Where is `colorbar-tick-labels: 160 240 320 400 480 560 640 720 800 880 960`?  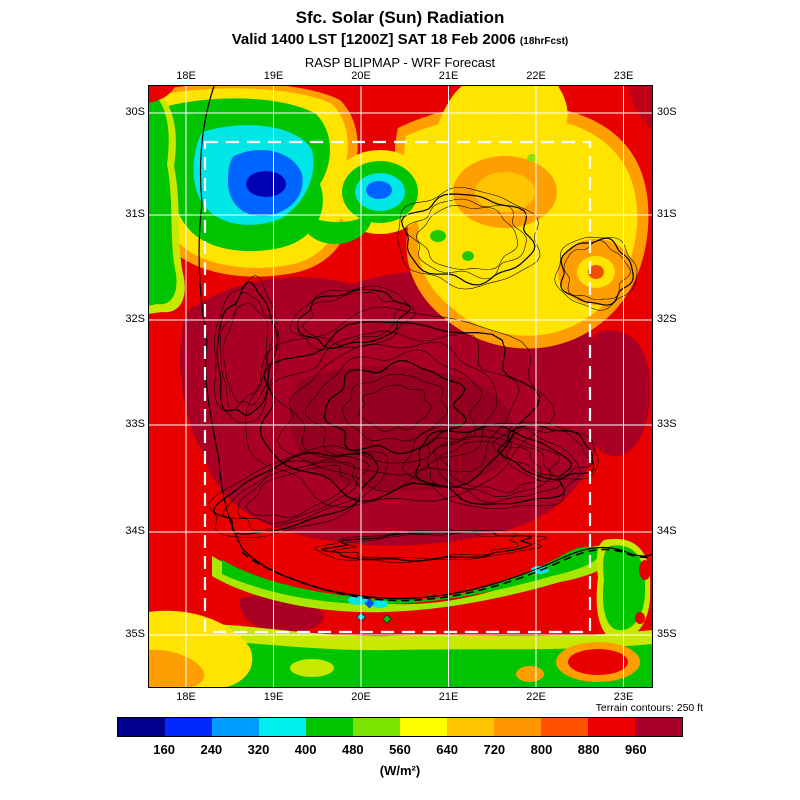
colorbar-tick-labels: 160 240 320 400 480 560 640 720 800 880 960 is located at coordinates (400, 751).